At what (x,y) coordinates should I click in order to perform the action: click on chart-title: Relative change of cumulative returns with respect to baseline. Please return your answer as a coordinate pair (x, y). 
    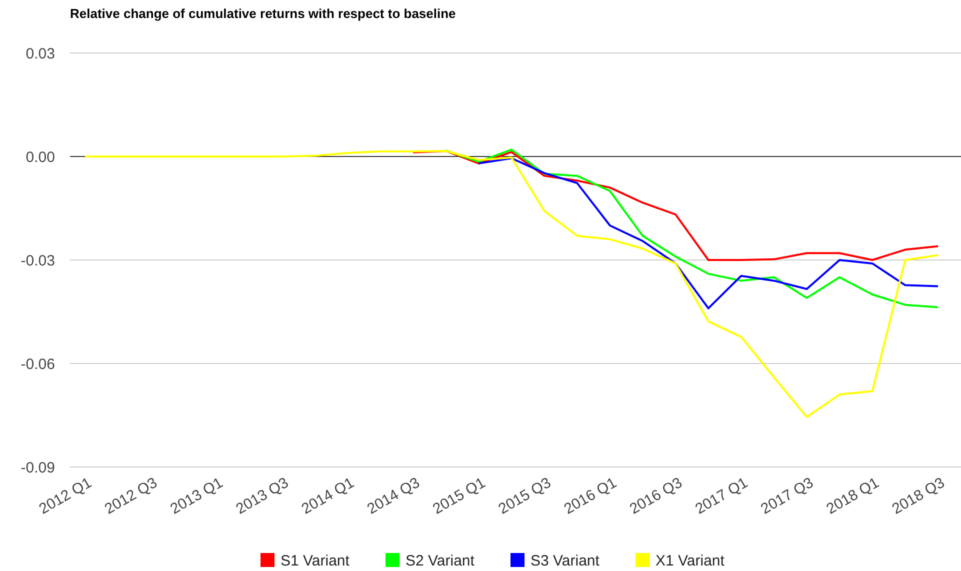
    Looking at the image, I should click on (263, 13).